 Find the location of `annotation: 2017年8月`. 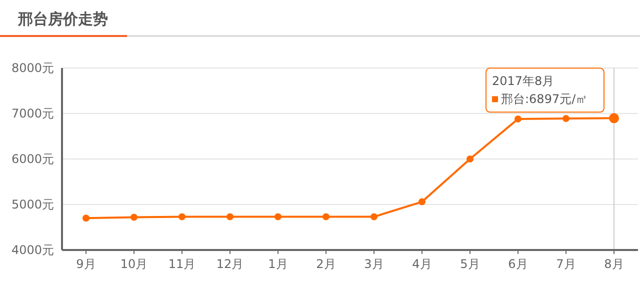

annotation: 2017年8月 is located at coordinates (523, 81).